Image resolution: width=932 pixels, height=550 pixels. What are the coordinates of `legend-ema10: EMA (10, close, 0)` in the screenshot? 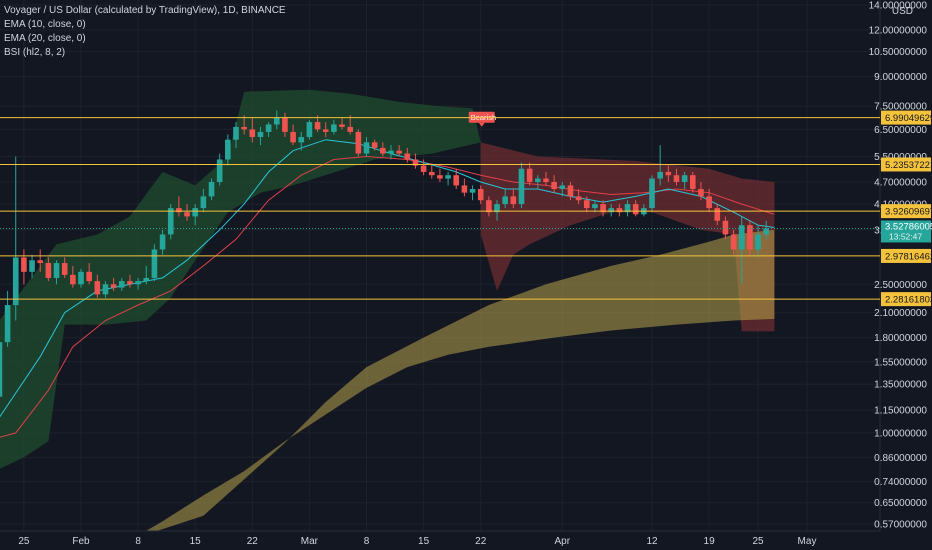 It's located at (45, 24).